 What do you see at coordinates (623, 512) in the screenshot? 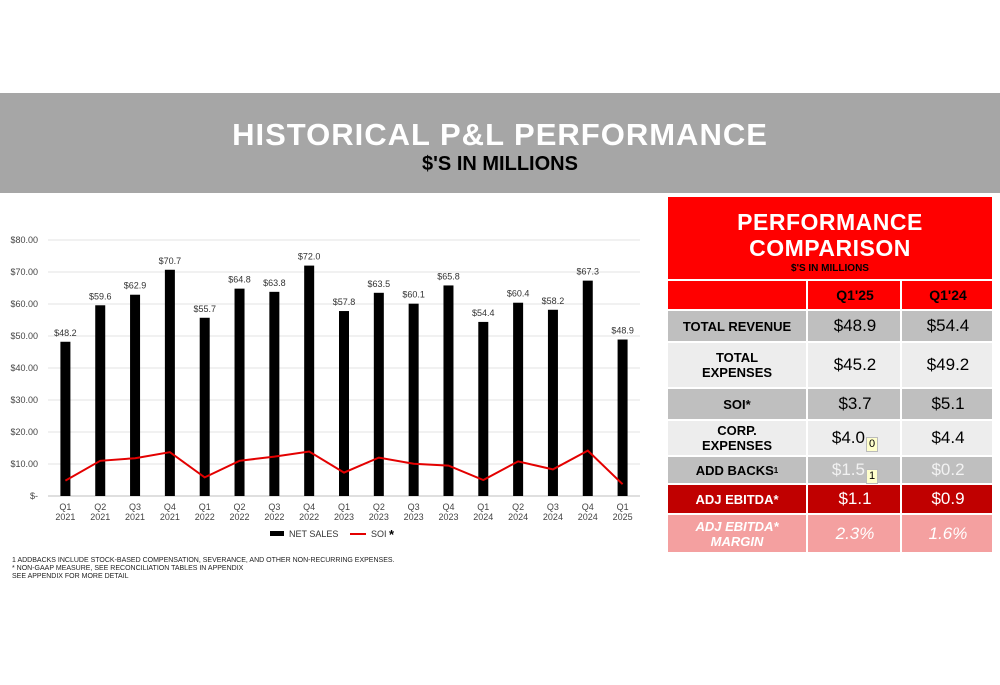
I see `x-tick-label: Q1 2025` at bounding box center [623, 512].